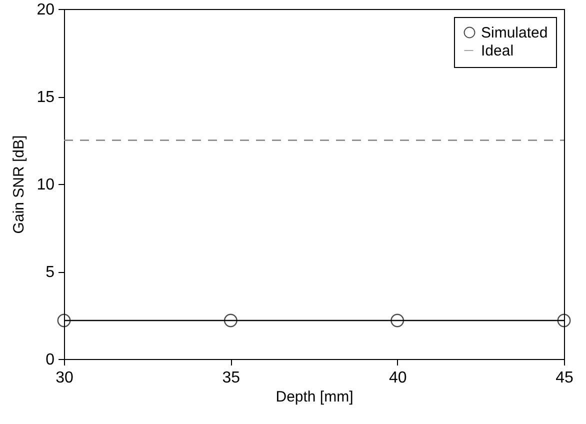 The width and height of the screenshot is (586, 424). Describe the element at coordinates (45, 97) in the screenshot. I see `y-tick-label: 15` at that location.